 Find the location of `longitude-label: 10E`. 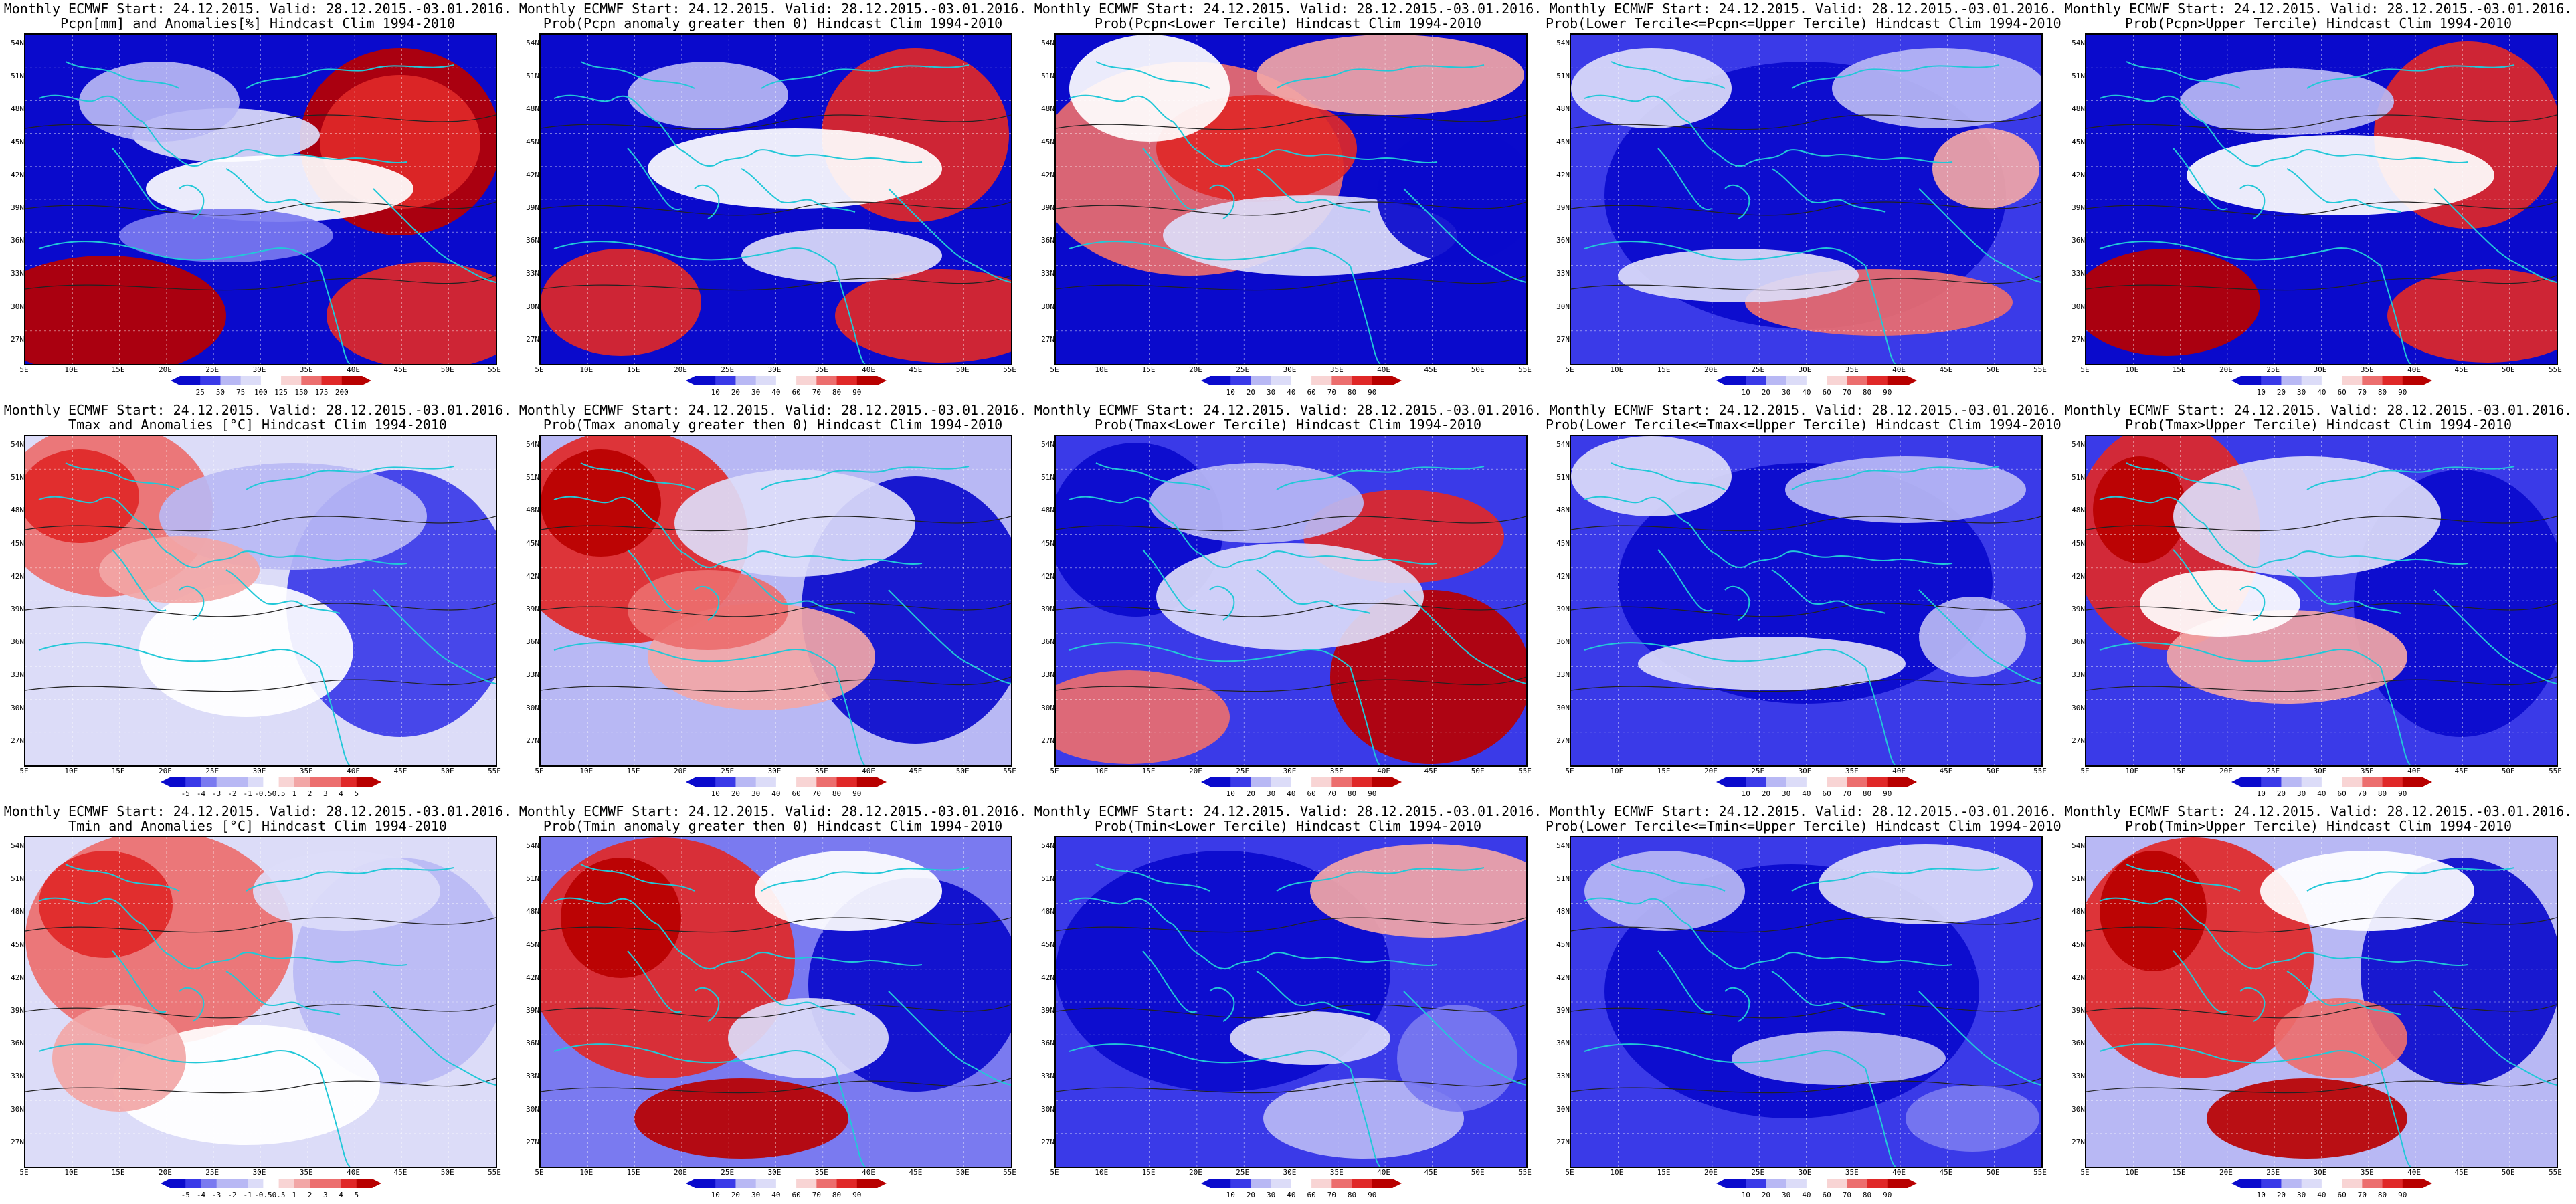

longitude-label: 10E is located at coordinates (2132, 771).